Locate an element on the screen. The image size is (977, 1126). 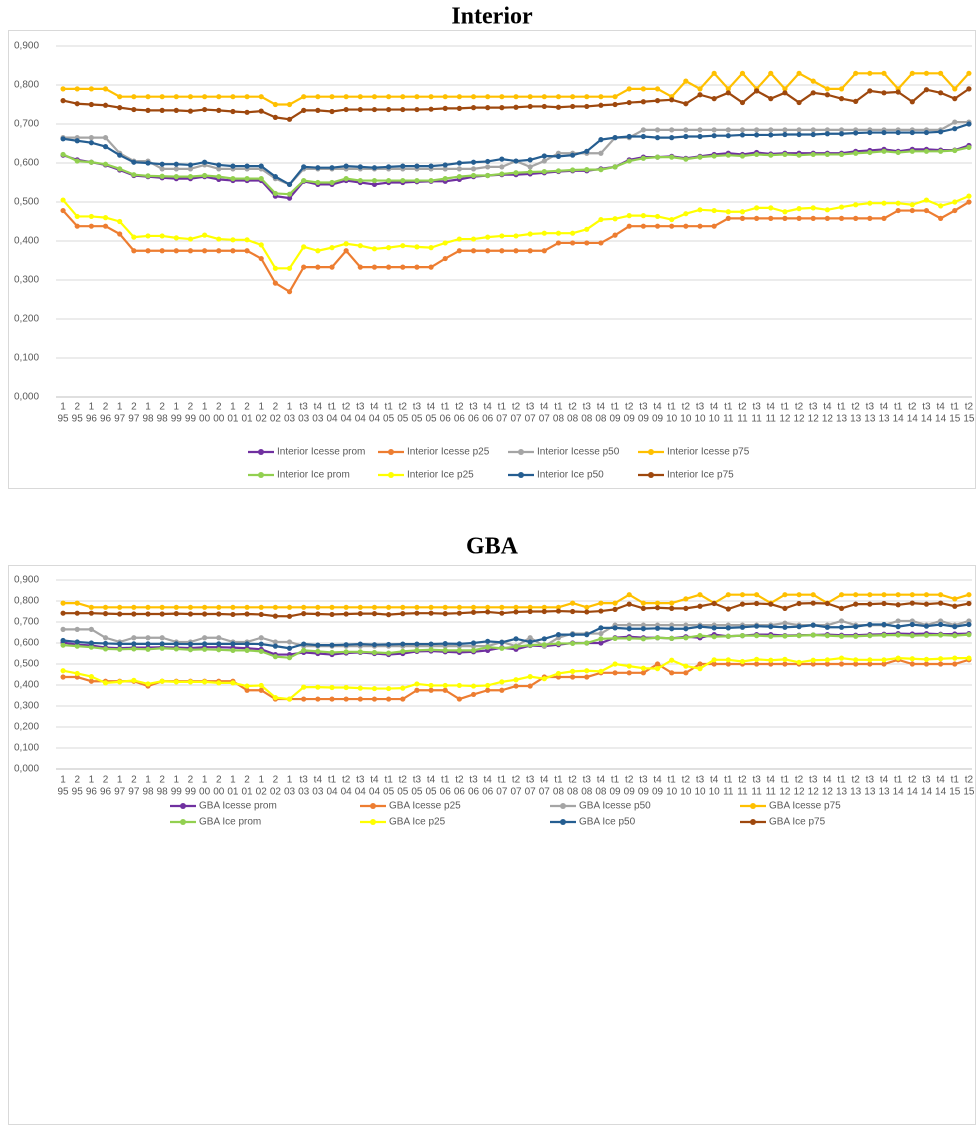
x-tick-label: 06 is located at coordinates (446, 792).